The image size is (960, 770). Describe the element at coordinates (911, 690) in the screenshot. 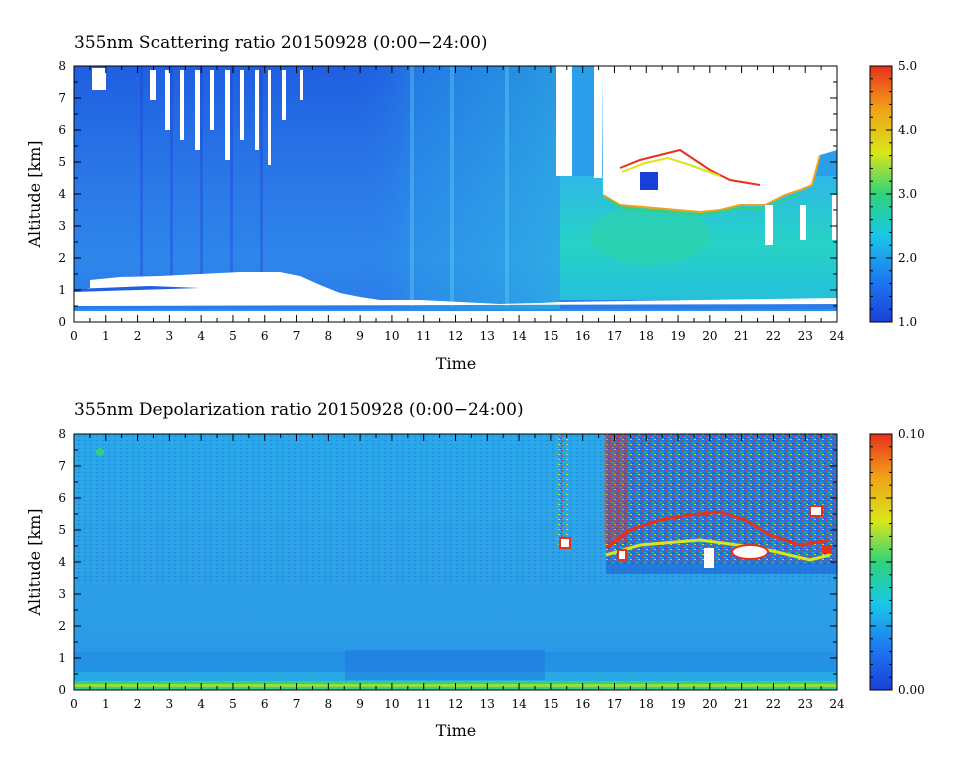

I see `colorbar-tick-label: 0.00` at that location.